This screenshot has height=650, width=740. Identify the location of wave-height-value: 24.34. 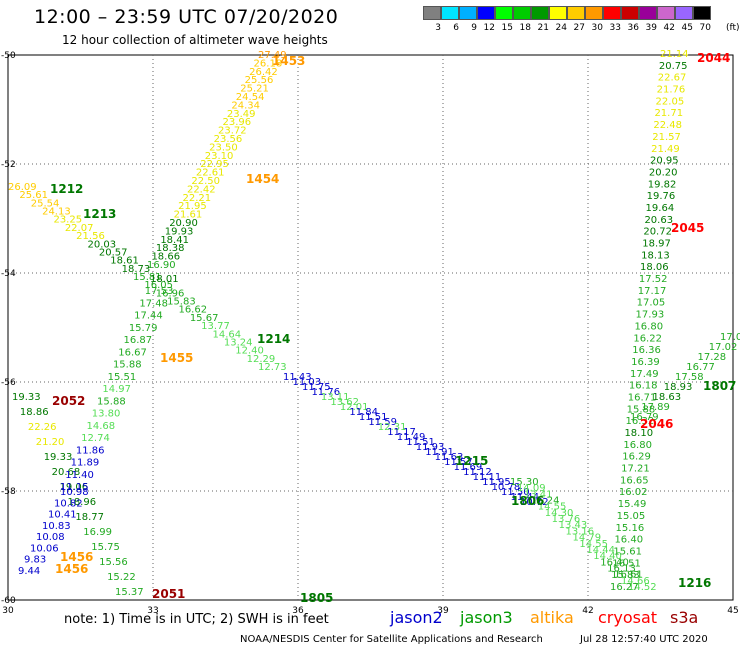
(245, 105).